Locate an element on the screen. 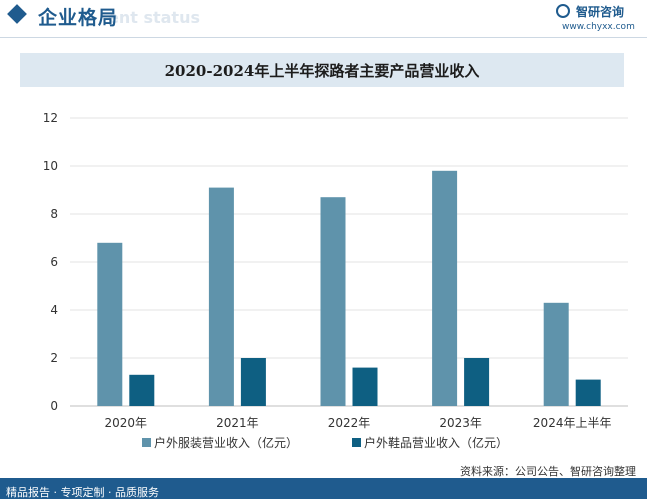  chart-title-bar is located at coordinates (322, 70).